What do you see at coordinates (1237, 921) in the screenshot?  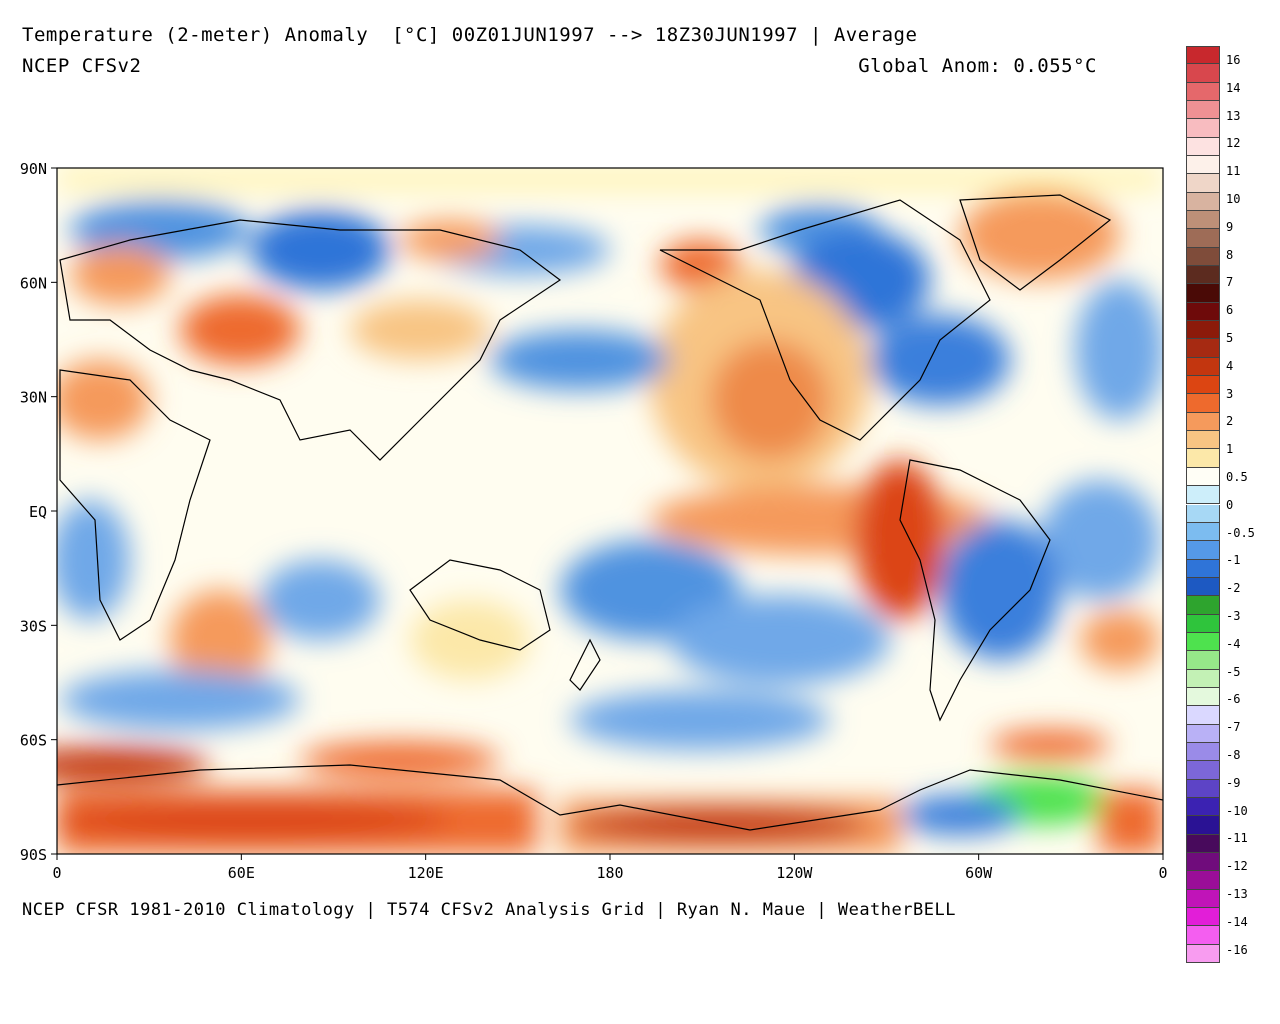 I see `legend-label: -14` at bounding box center [1237, 921].